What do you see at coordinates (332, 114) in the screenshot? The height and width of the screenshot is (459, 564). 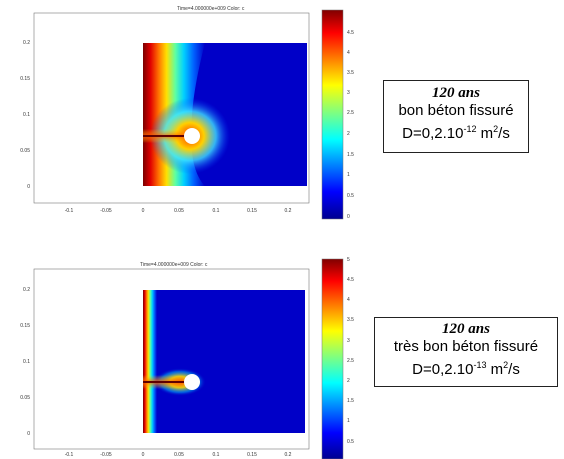 I see `figure-1-colorbar` at bounding box center [332, 114].